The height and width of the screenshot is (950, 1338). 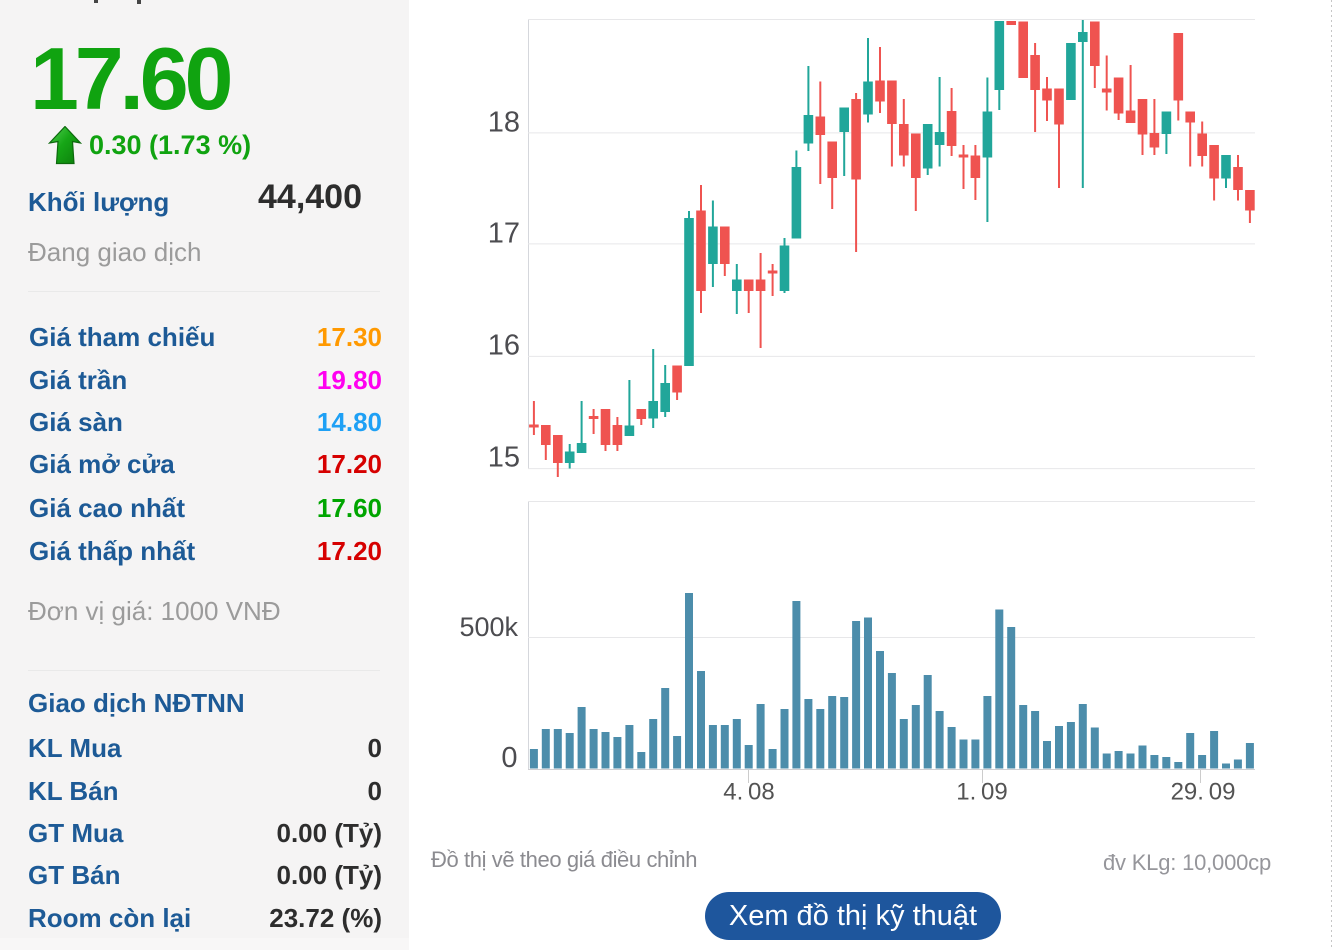 What do you see at coordinates (1203, 792) in the screenshot?
I see `svg-text: 29. 09` at bounding box center [1203, 792].